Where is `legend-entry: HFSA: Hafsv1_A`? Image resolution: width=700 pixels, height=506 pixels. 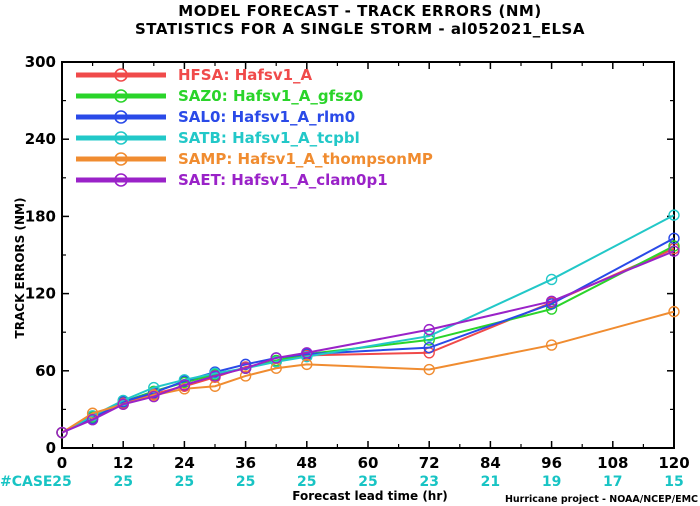 legend-entry: HFSA: Hafsv1_A is located at coordinates (194, 75).